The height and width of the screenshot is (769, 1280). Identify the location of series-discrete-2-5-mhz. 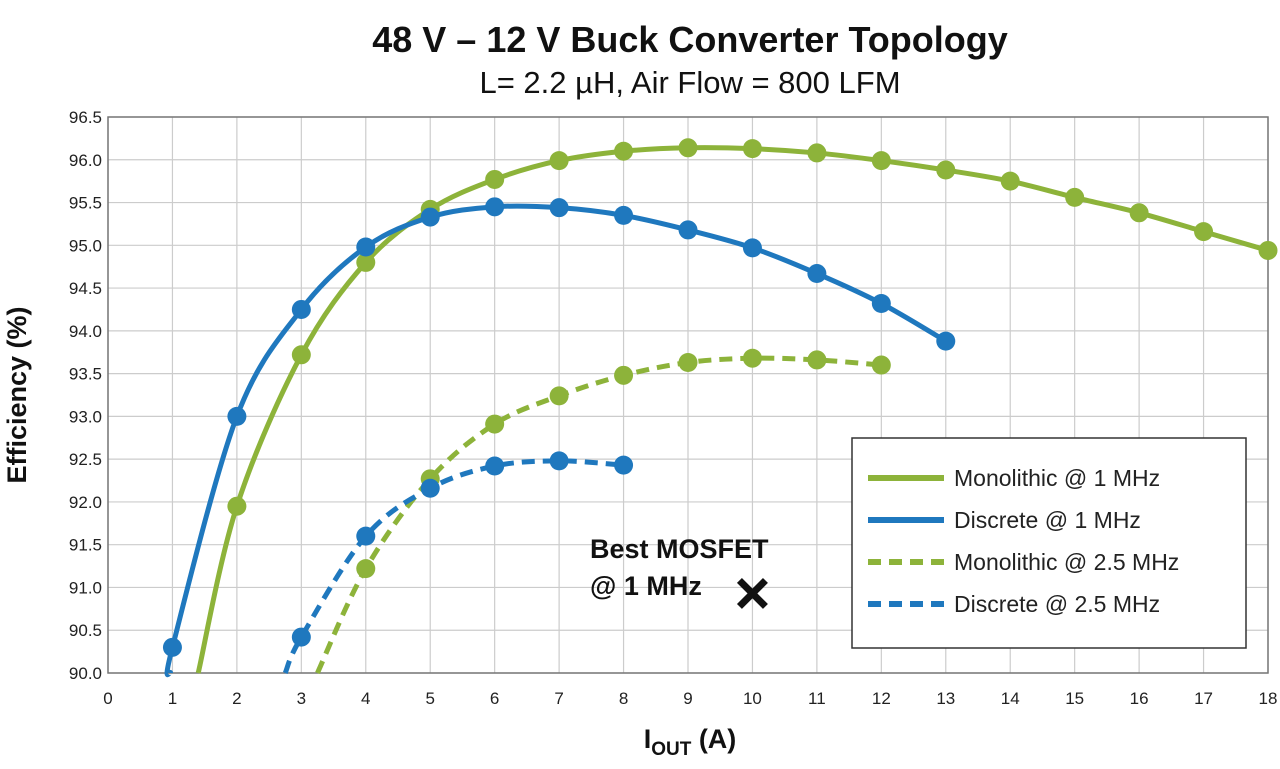
(458, 563).